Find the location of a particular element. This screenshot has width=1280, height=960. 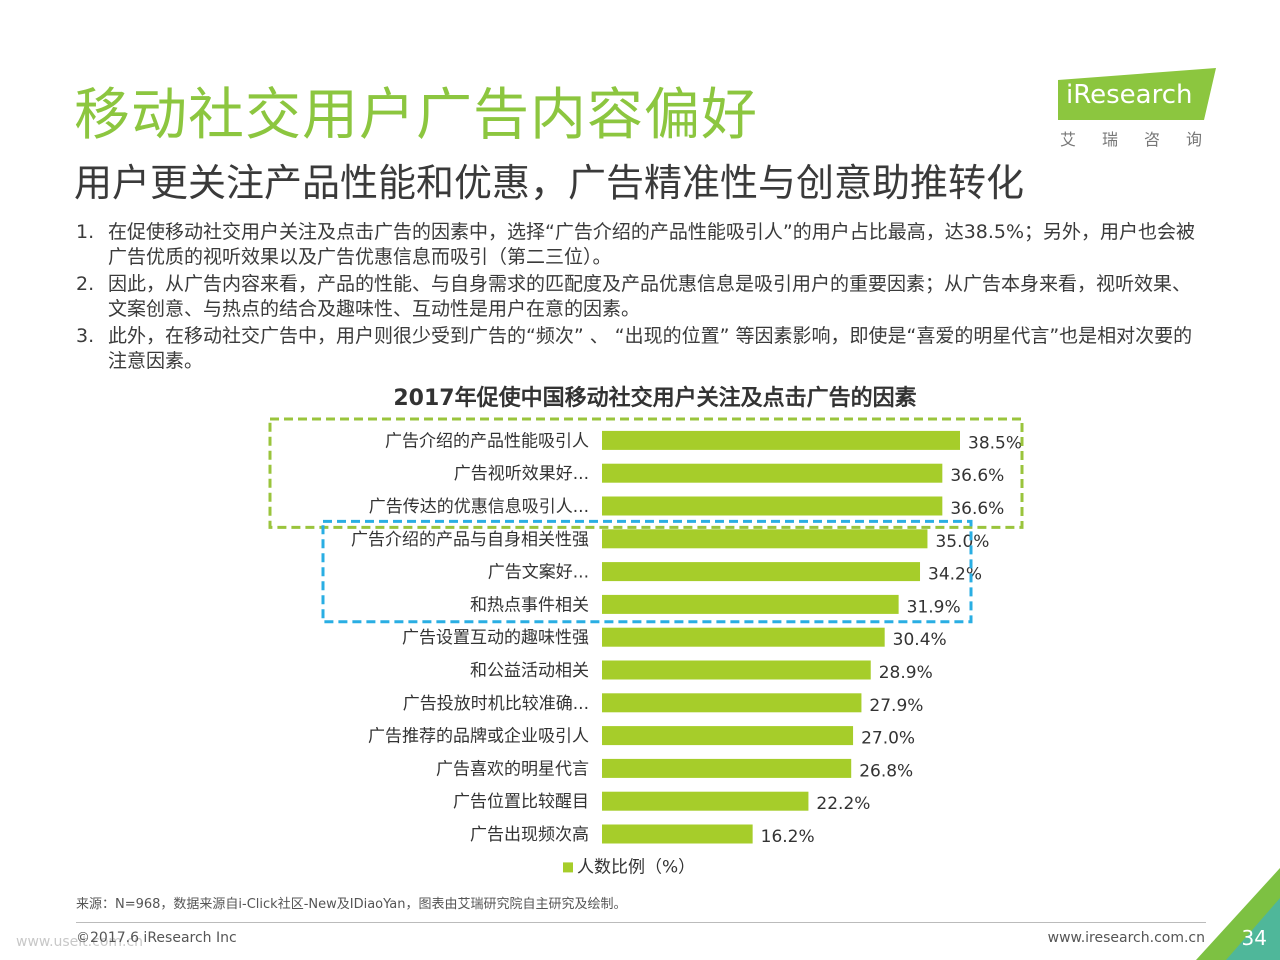

category-label: 广告喜欢的明星代言 is located at coordinates (512, 769).